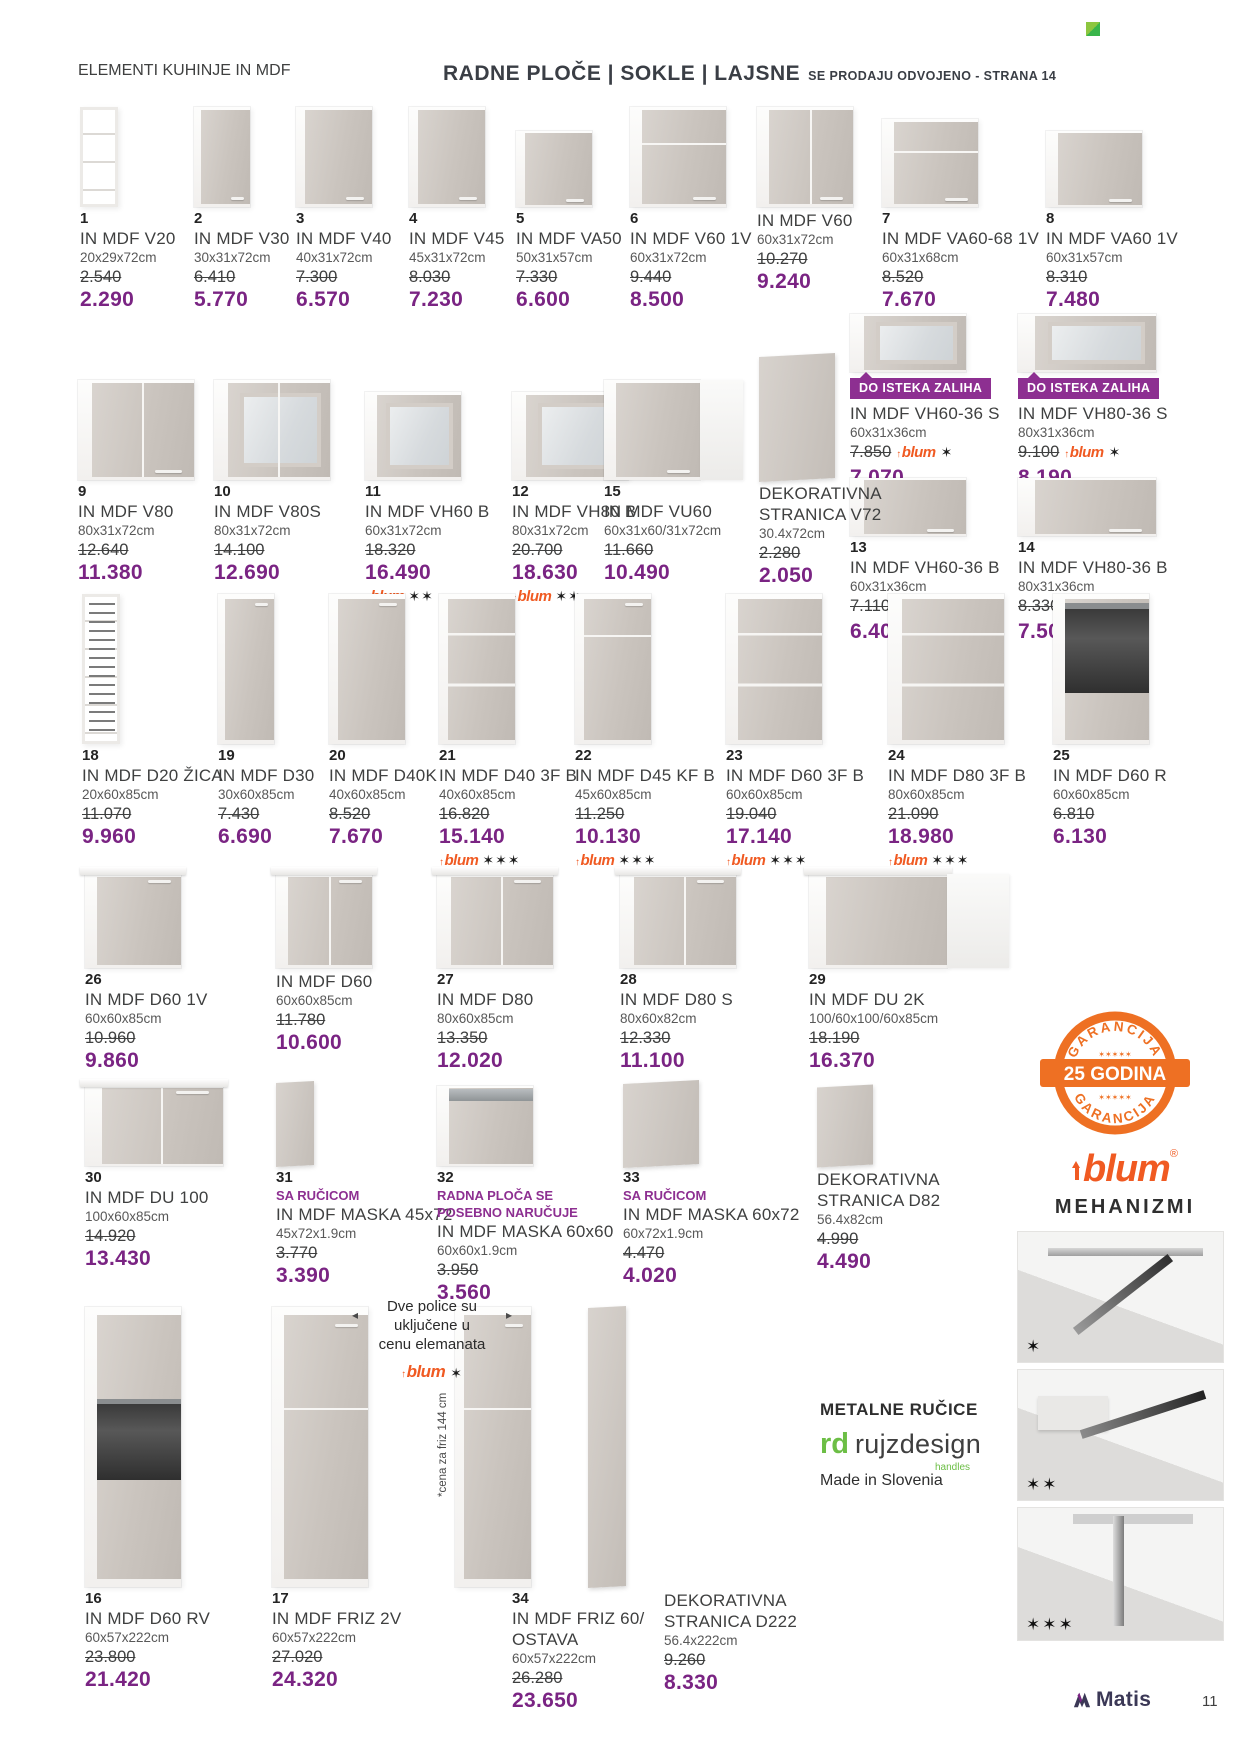 The width and height of the screenshot is (1250, 1744). Describe the element at coordinates (126, 511) in the screenshot. I see `product-name: IN MDF V80` at that location.